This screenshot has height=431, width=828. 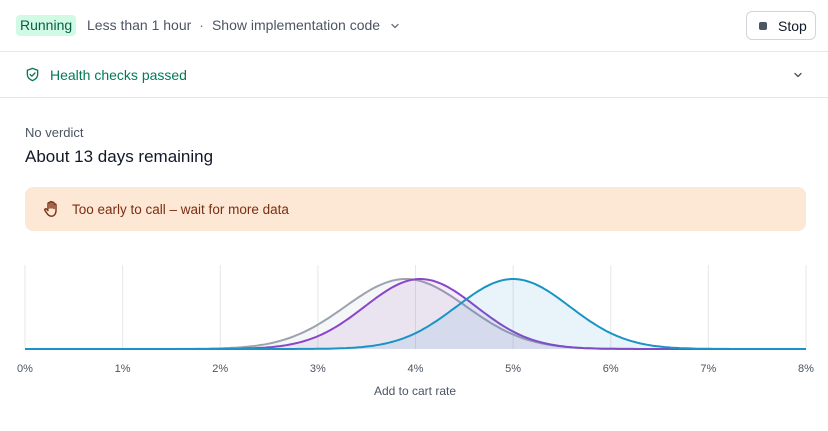 I want to click on shield-check-icon, so click(x=32, y=74).